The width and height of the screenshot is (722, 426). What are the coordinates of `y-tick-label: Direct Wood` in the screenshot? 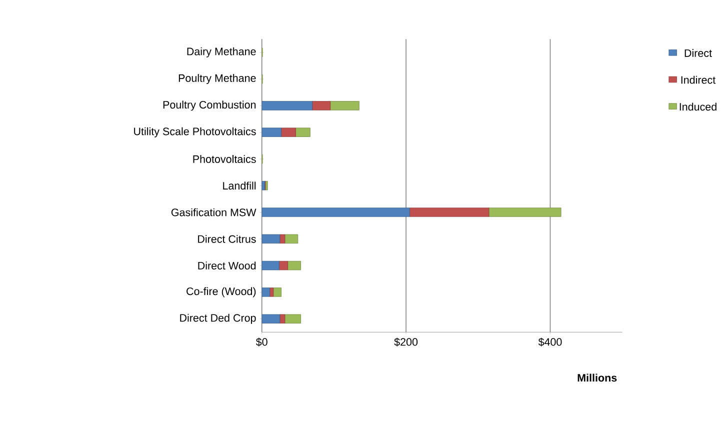 It's located at (227, 266).